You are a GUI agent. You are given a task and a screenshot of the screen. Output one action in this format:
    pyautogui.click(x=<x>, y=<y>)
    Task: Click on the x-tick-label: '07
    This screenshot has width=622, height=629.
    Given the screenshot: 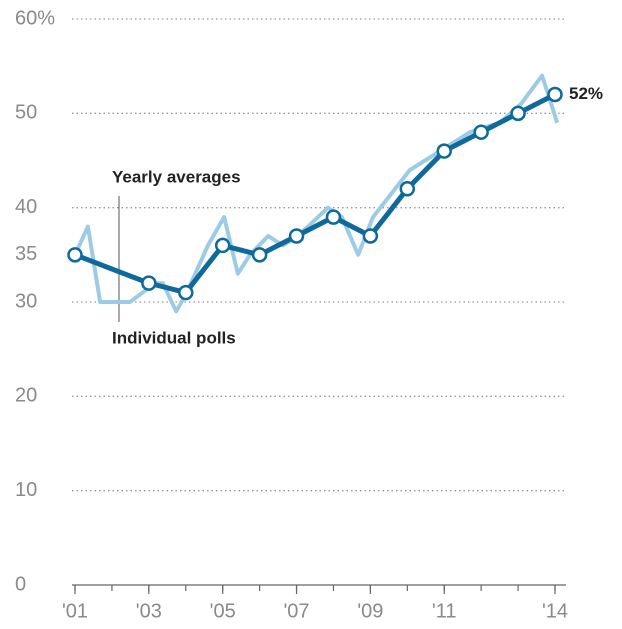 What is the action you would take?
    pyautogui.click(x=296, y=611)
    